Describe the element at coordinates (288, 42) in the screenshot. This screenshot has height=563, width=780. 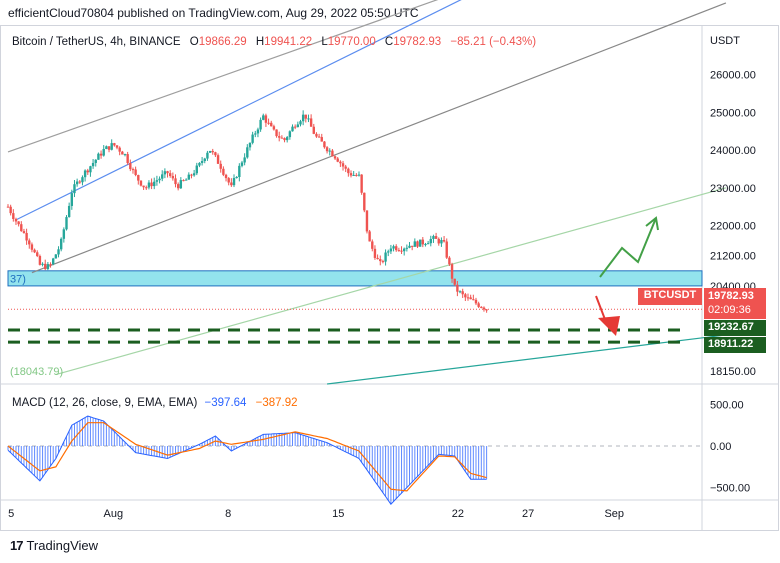
I see `high-value: 19941.22` at that location.